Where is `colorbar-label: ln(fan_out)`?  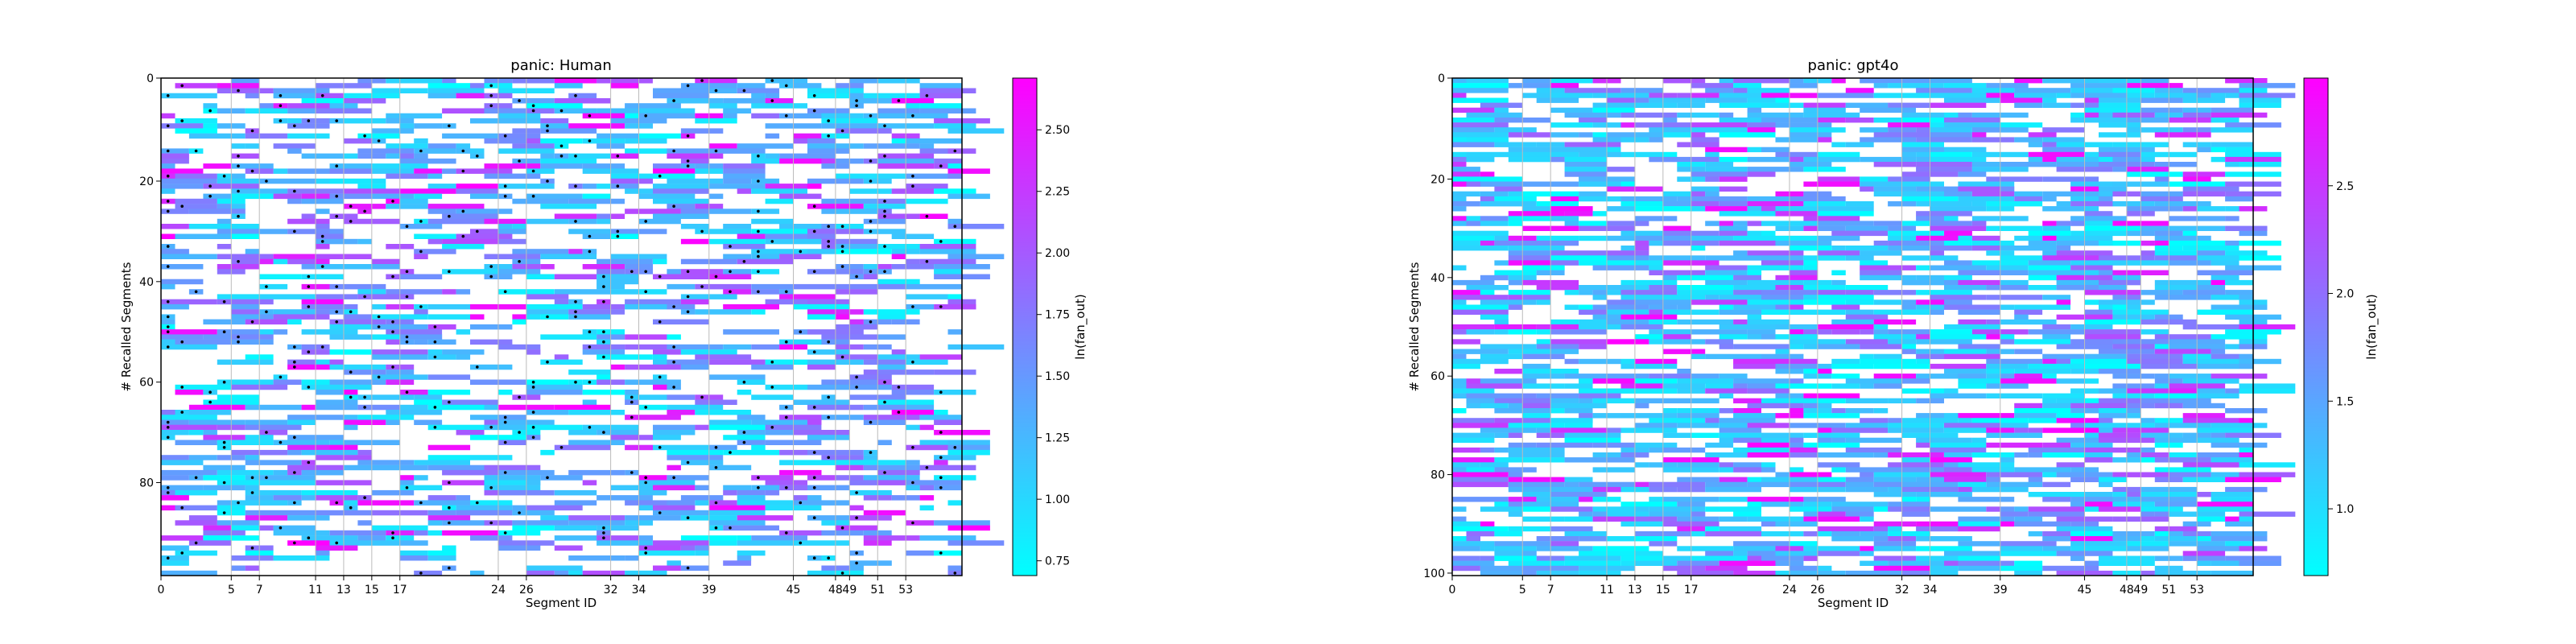 colorbar-label: ln(fan_out) is located at coordinates (1080, 326).